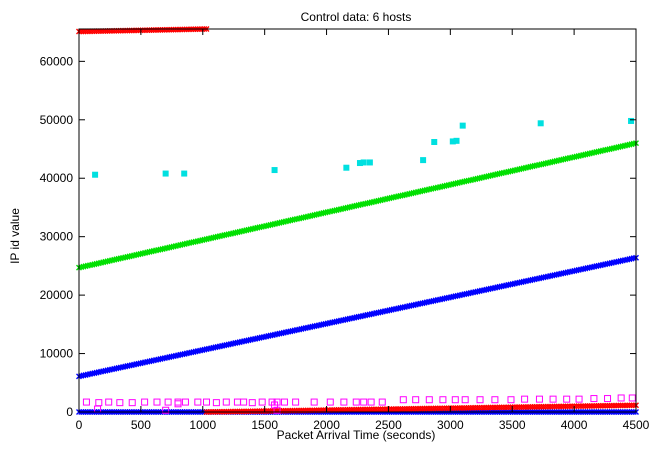 This screenshot has height=452, width=662. What do you see at coordinates (57, 61) in the screenshot?
I see `y-tick-label: 60000` at bounding box center [57, 61].